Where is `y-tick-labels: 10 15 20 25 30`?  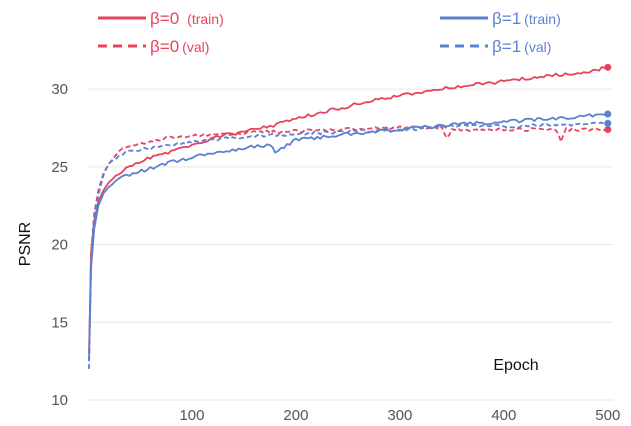
y-tick-labels: 10 15 20 25 30 is located at coordinates (59, 245).